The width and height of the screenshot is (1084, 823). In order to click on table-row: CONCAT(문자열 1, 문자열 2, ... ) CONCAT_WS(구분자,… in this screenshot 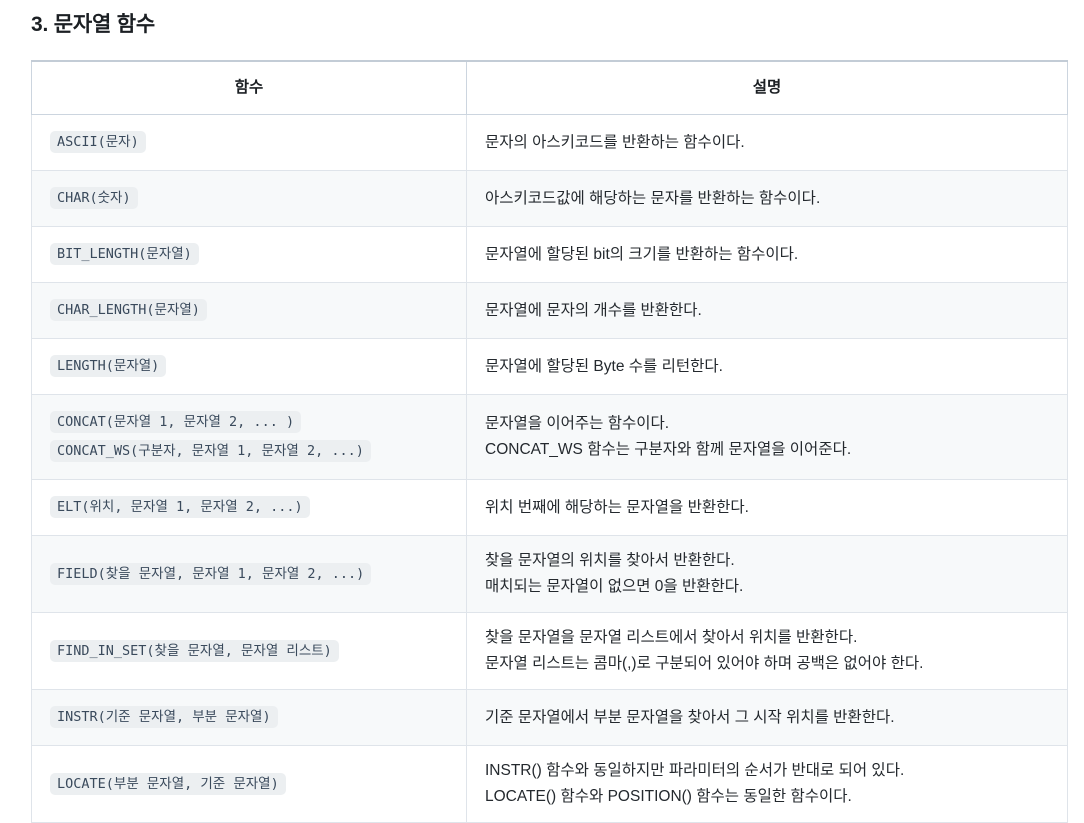, I will do `click(549, 437)`.